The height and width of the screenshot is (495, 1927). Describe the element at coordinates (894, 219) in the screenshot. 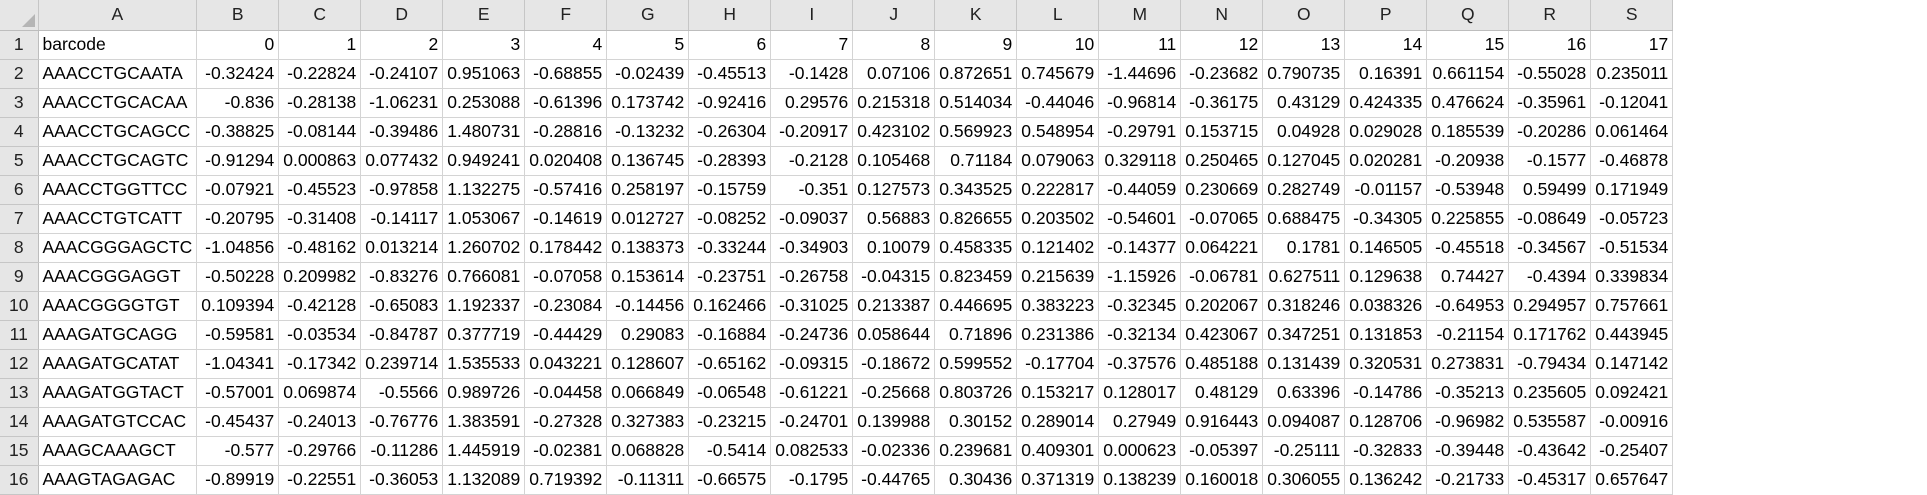

I see `cell: 0.56883` at that location.